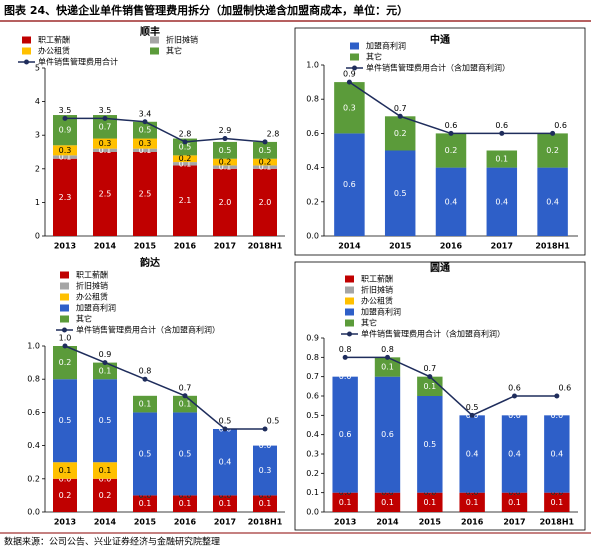 Image resolution: width=591 pixels, height=550 pixels. Describe the element at coordinates (150, 31) in the screenshot. I see `chart-title: 顺丰` at that location.